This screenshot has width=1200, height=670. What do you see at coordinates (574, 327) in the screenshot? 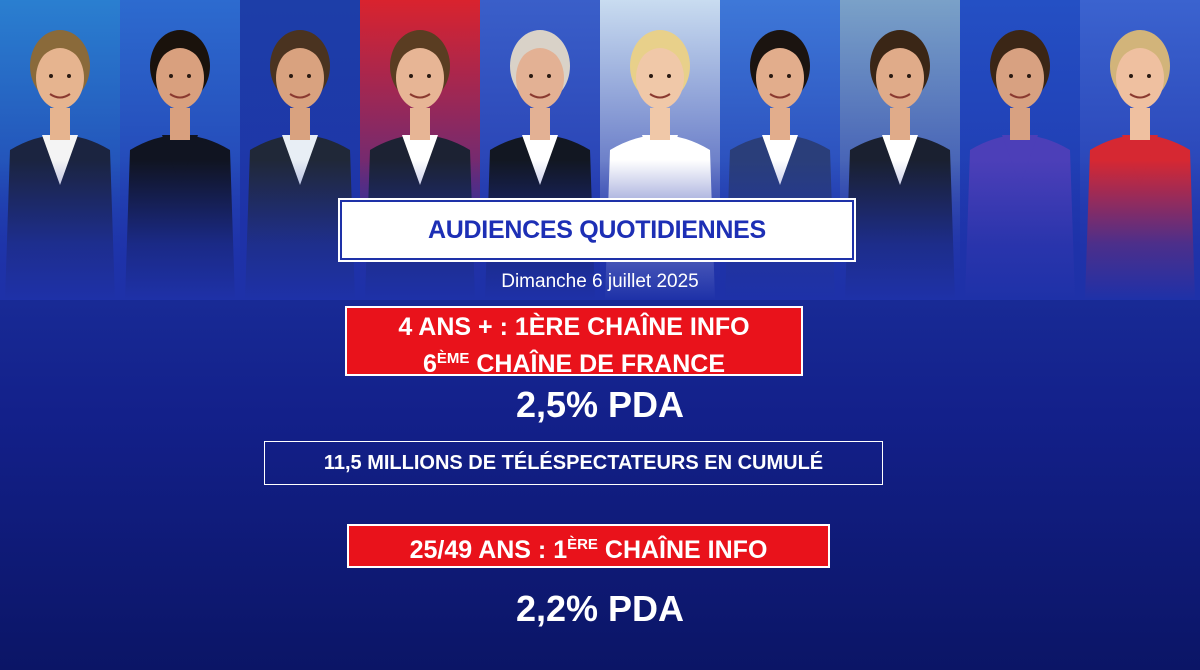
I see `headline-4ans-line1: 4 ANS + : 1ÈRE CHAÎNE INFO` at bounding box center [574, 327].